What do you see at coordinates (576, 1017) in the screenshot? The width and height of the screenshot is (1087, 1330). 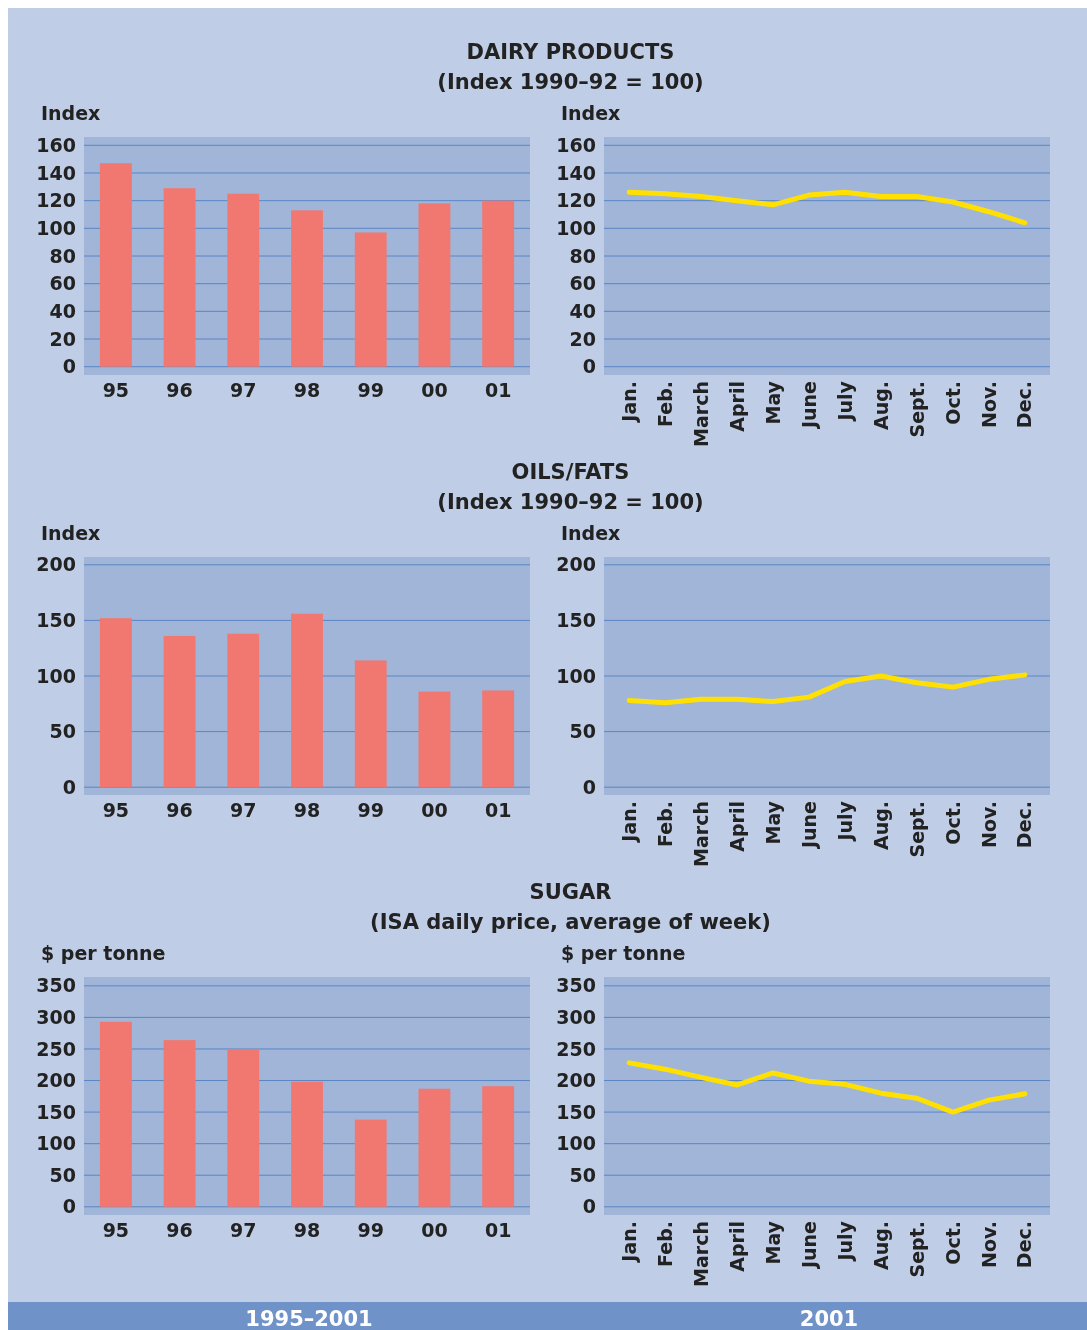 I see `y-tick-label: 300` at bounding box center [576, 1017].